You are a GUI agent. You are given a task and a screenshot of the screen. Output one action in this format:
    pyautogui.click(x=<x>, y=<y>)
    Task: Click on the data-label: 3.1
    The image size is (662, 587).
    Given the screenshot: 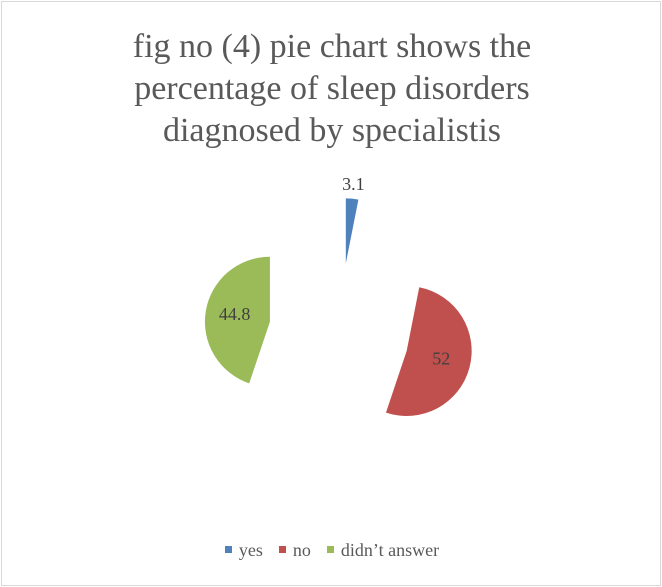 What is the action you would take?
    pyautogui.click(x=353, y=184)
    